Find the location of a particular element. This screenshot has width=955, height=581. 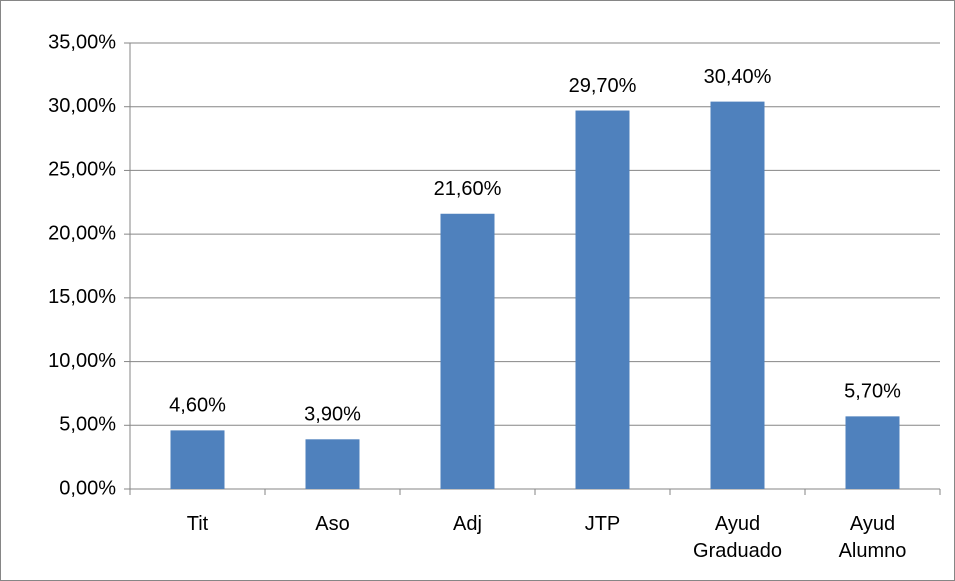

y-tick-label: 25,00% is located at coordinates (82, 170).